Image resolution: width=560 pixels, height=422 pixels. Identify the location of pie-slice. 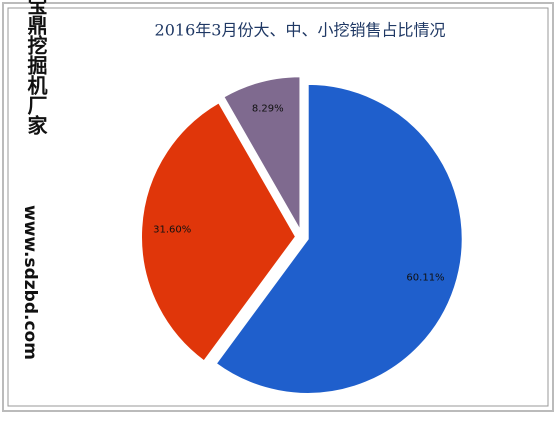
(261, 155).